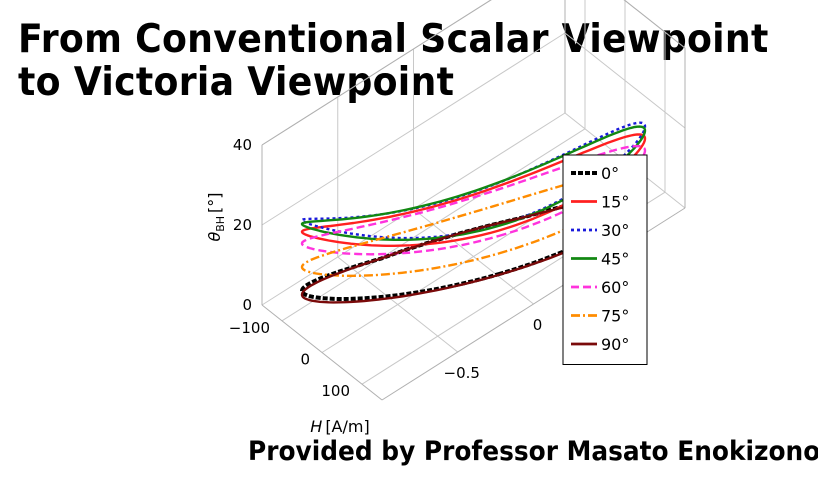 The width and height of the screenshot is (818, 478). Describe the element at coordinates (610, 173) in the screenshot. I see `legend-label: 0°` at that location.